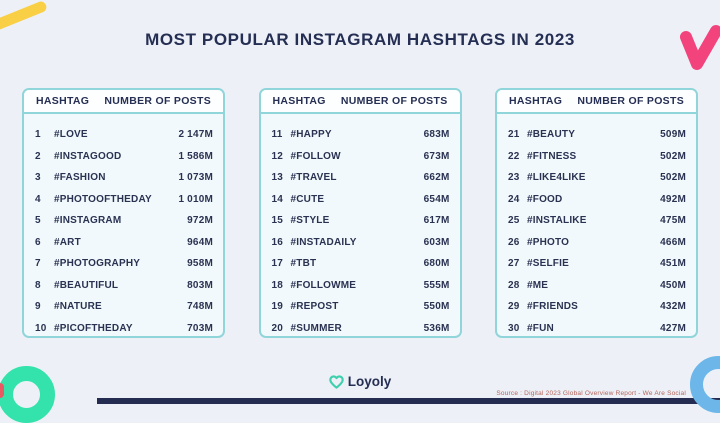  What do you see at coordinates (336, 381) in the screenshot?
I see `heart-logo-icon` at bounding box center [336, 381].